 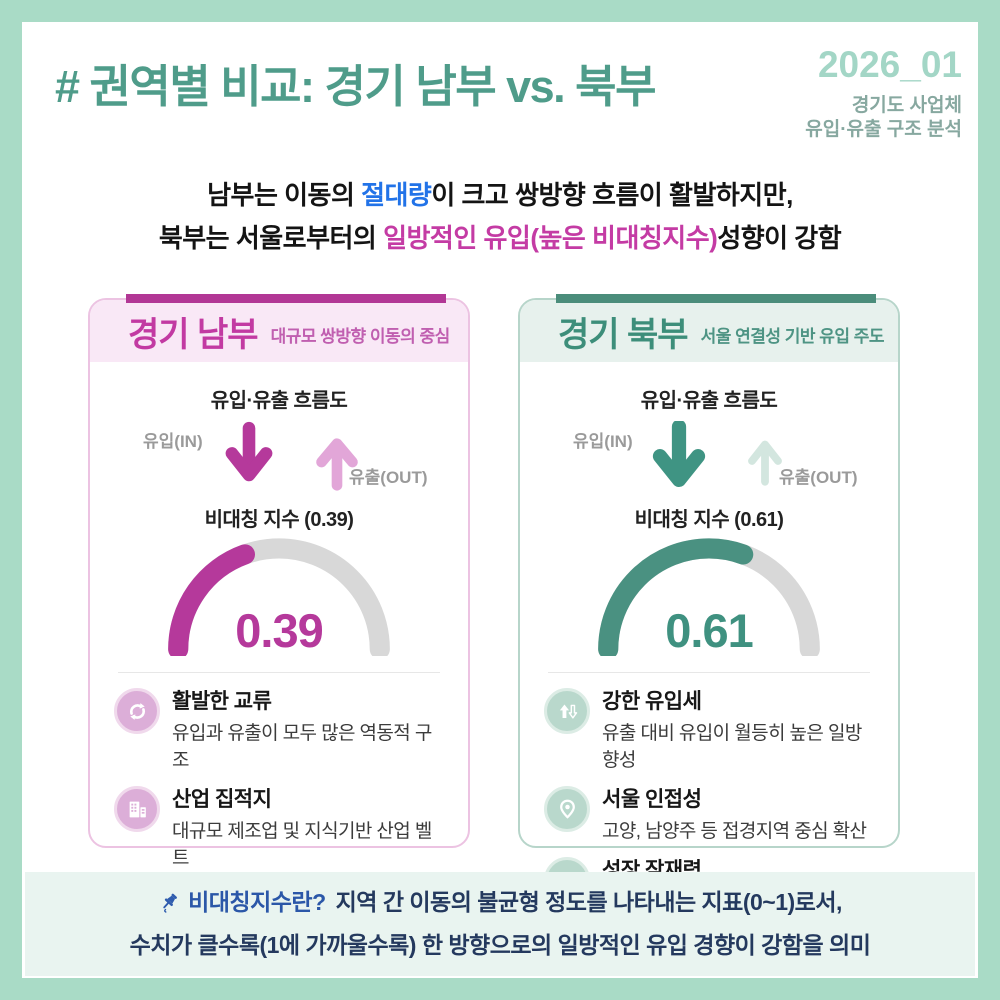 What do you see at coordinates (302, 747) in the screenshot?
I see `feature-desc: 유입과 유출이 모두 많은 역동적 구조` at bounding box center [302, 747].